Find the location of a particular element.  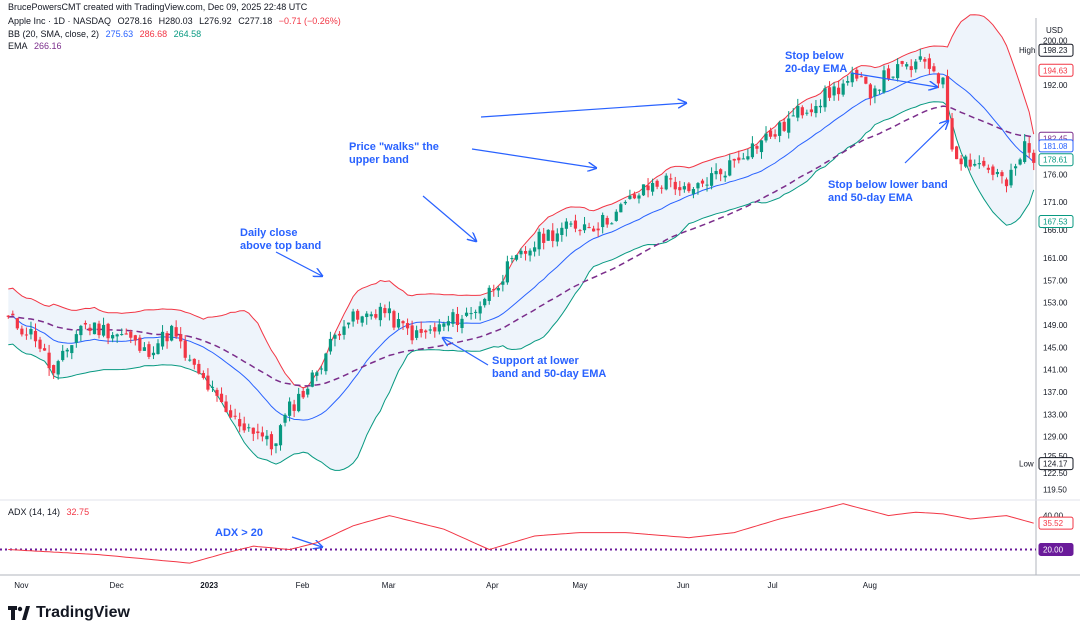

extreme-label: Low is located at coordinates (1026, 464).